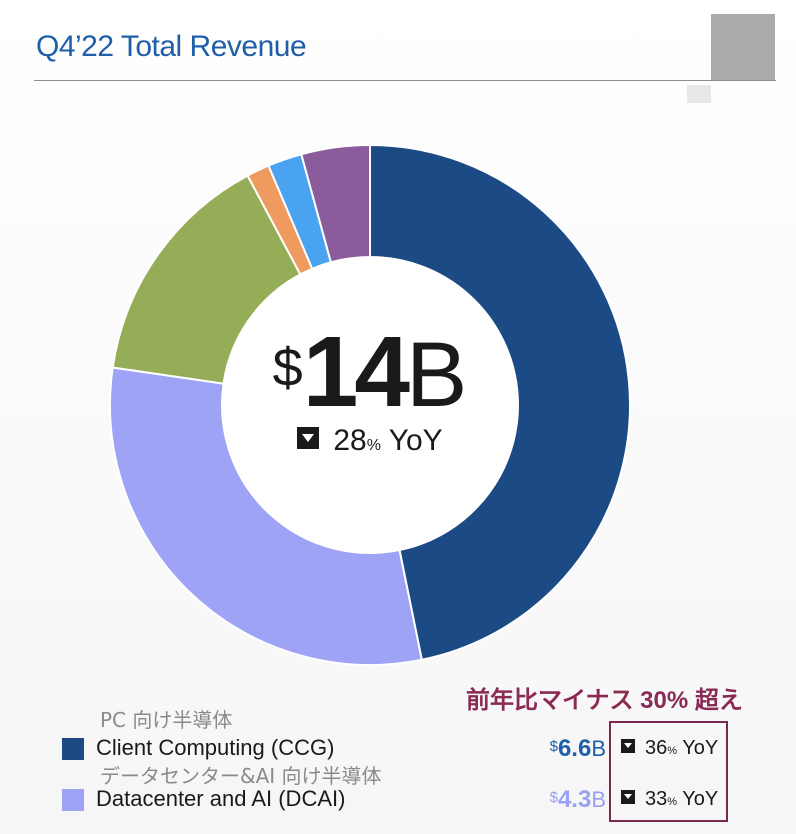 The height and width of the screenshot is (834, 796). Describe the element at coordinates (668, 771) in the screenshot. I see `yoy-highlight-box` at that location.